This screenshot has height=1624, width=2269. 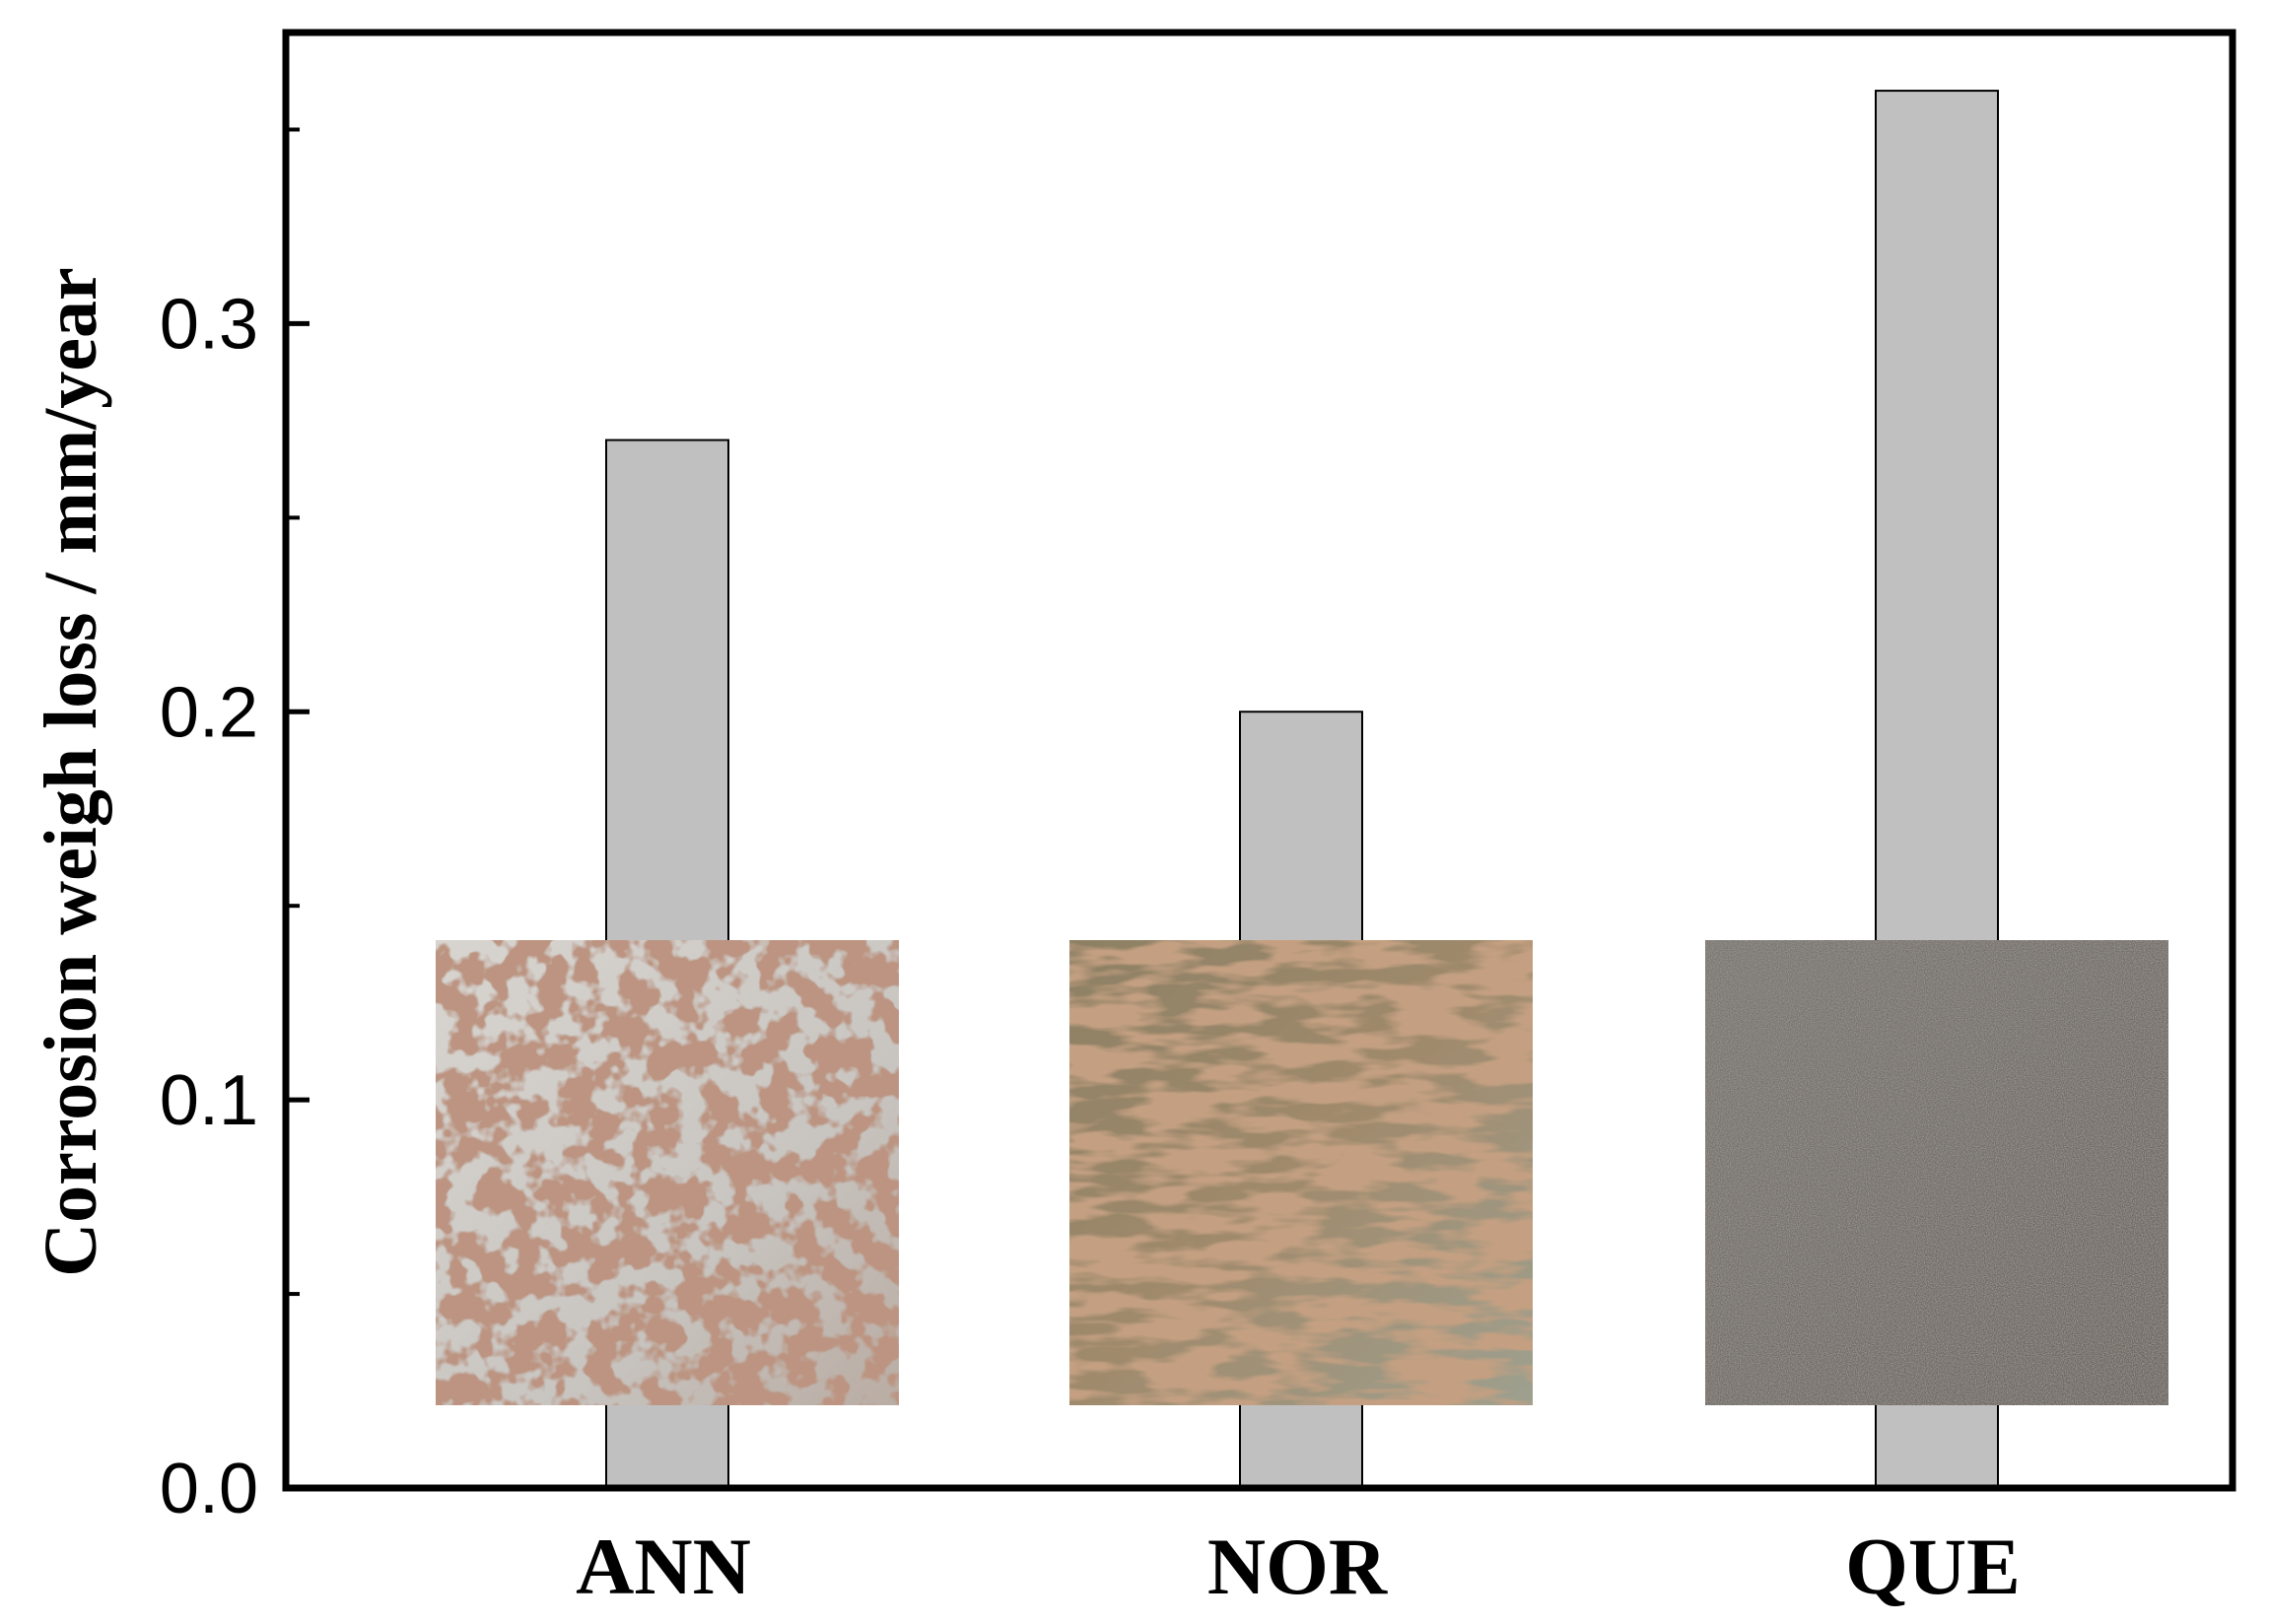 I want to click on y-tick-label: 0.3, so click(x=209, y=325).